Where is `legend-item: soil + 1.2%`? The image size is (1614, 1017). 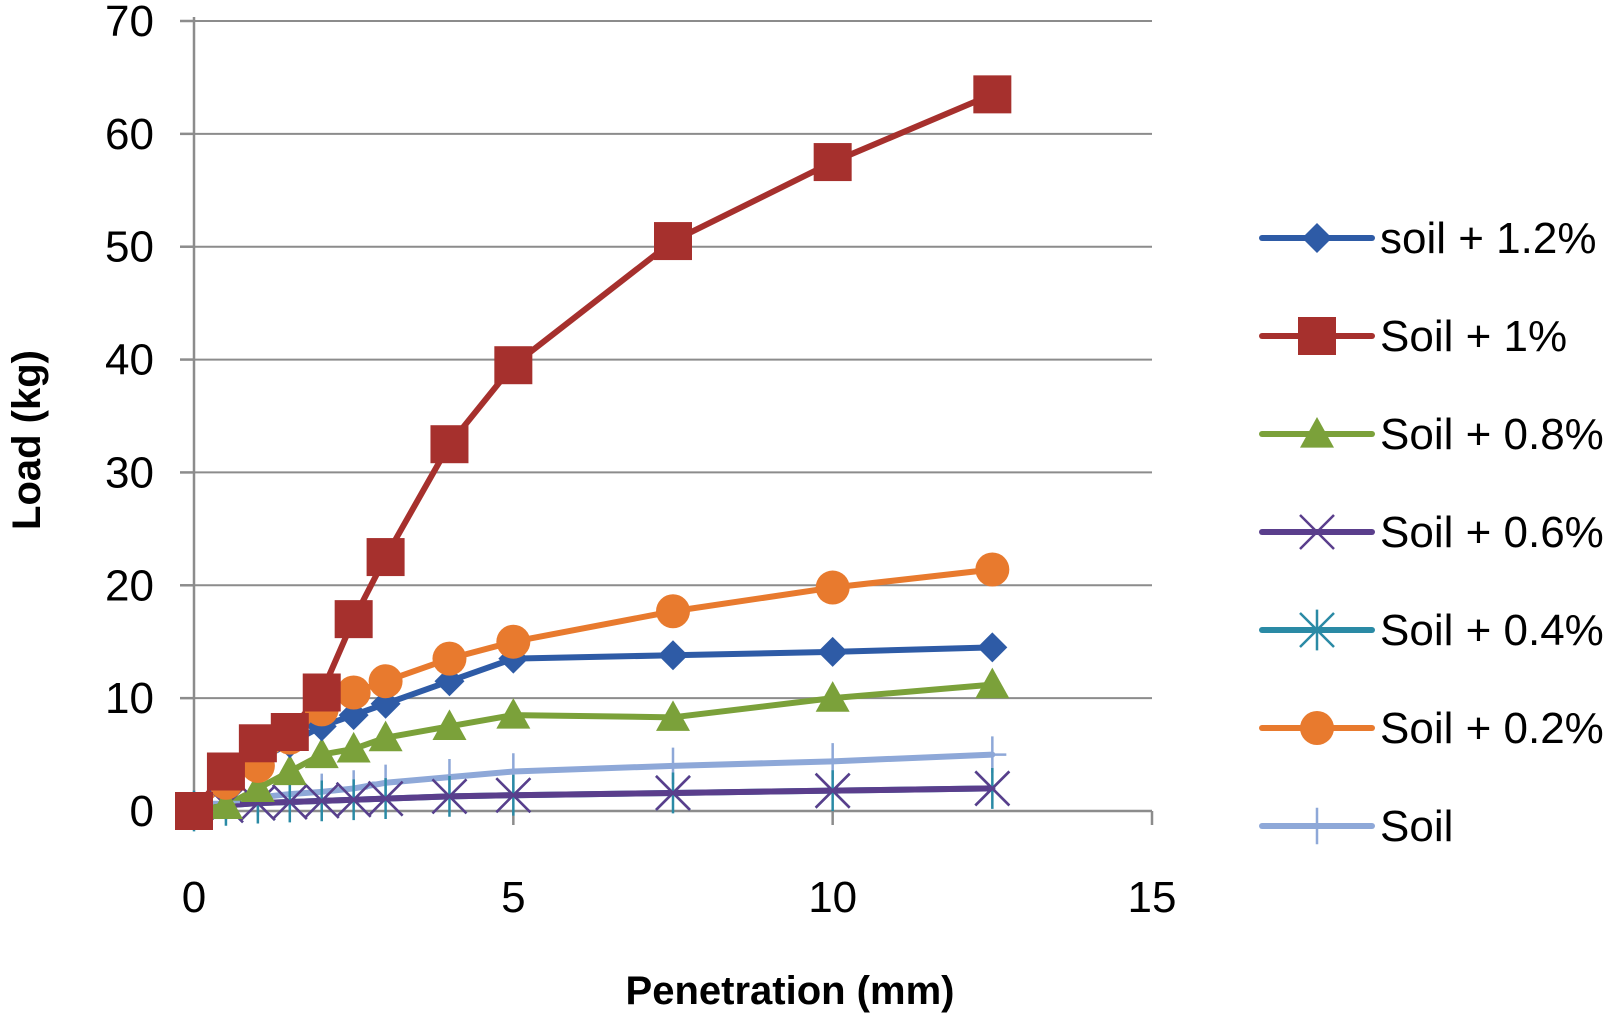
legend-item: soil + 1.2% is located at coordinates (1427, 238).